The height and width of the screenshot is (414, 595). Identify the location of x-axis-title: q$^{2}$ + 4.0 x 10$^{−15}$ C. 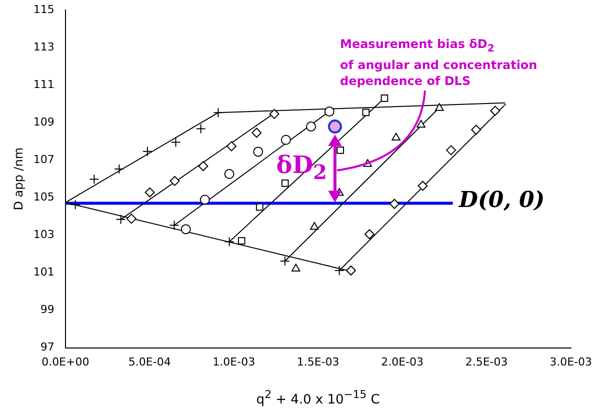
(318, 398).